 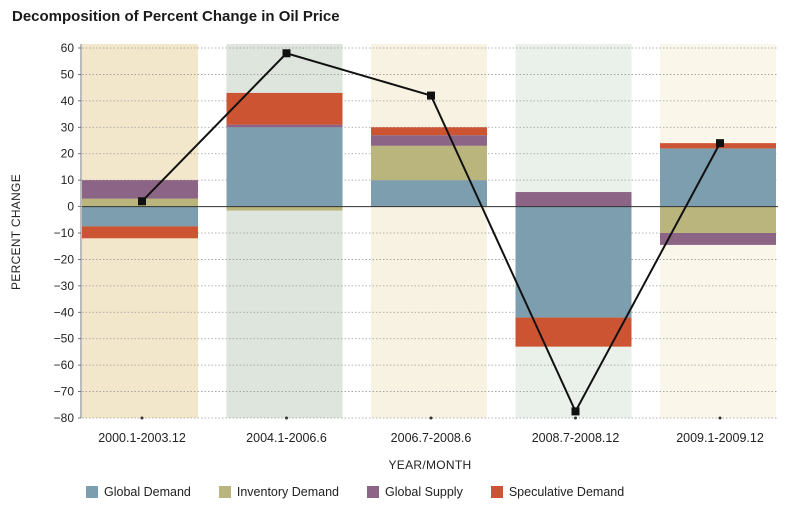 I want to click on legend-label: Global Supply, so click(x=424, y=492).